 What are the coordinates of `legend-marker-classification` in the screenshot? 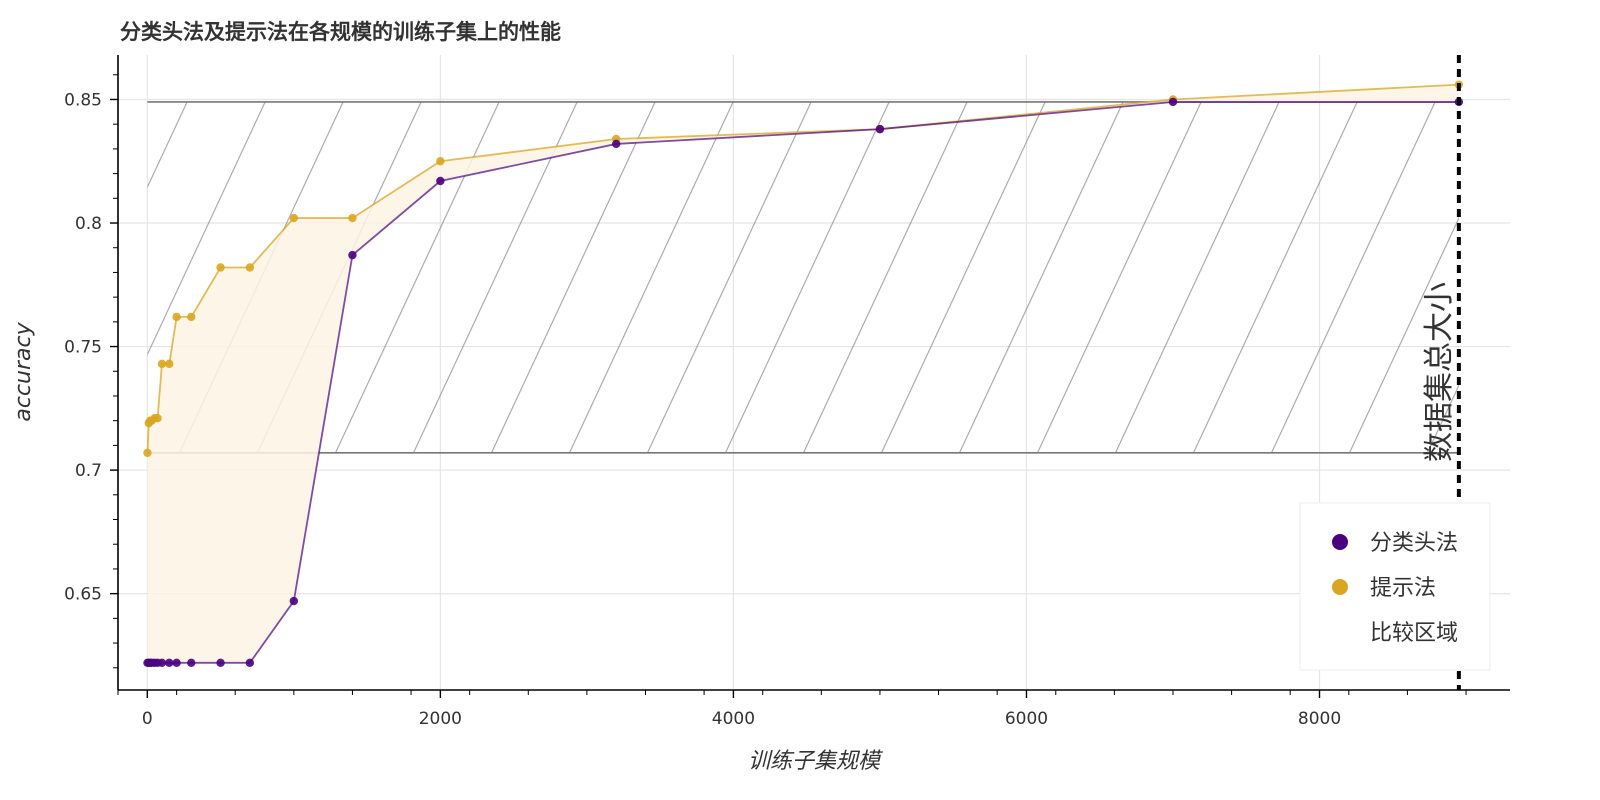 It's located at (1340, 542).